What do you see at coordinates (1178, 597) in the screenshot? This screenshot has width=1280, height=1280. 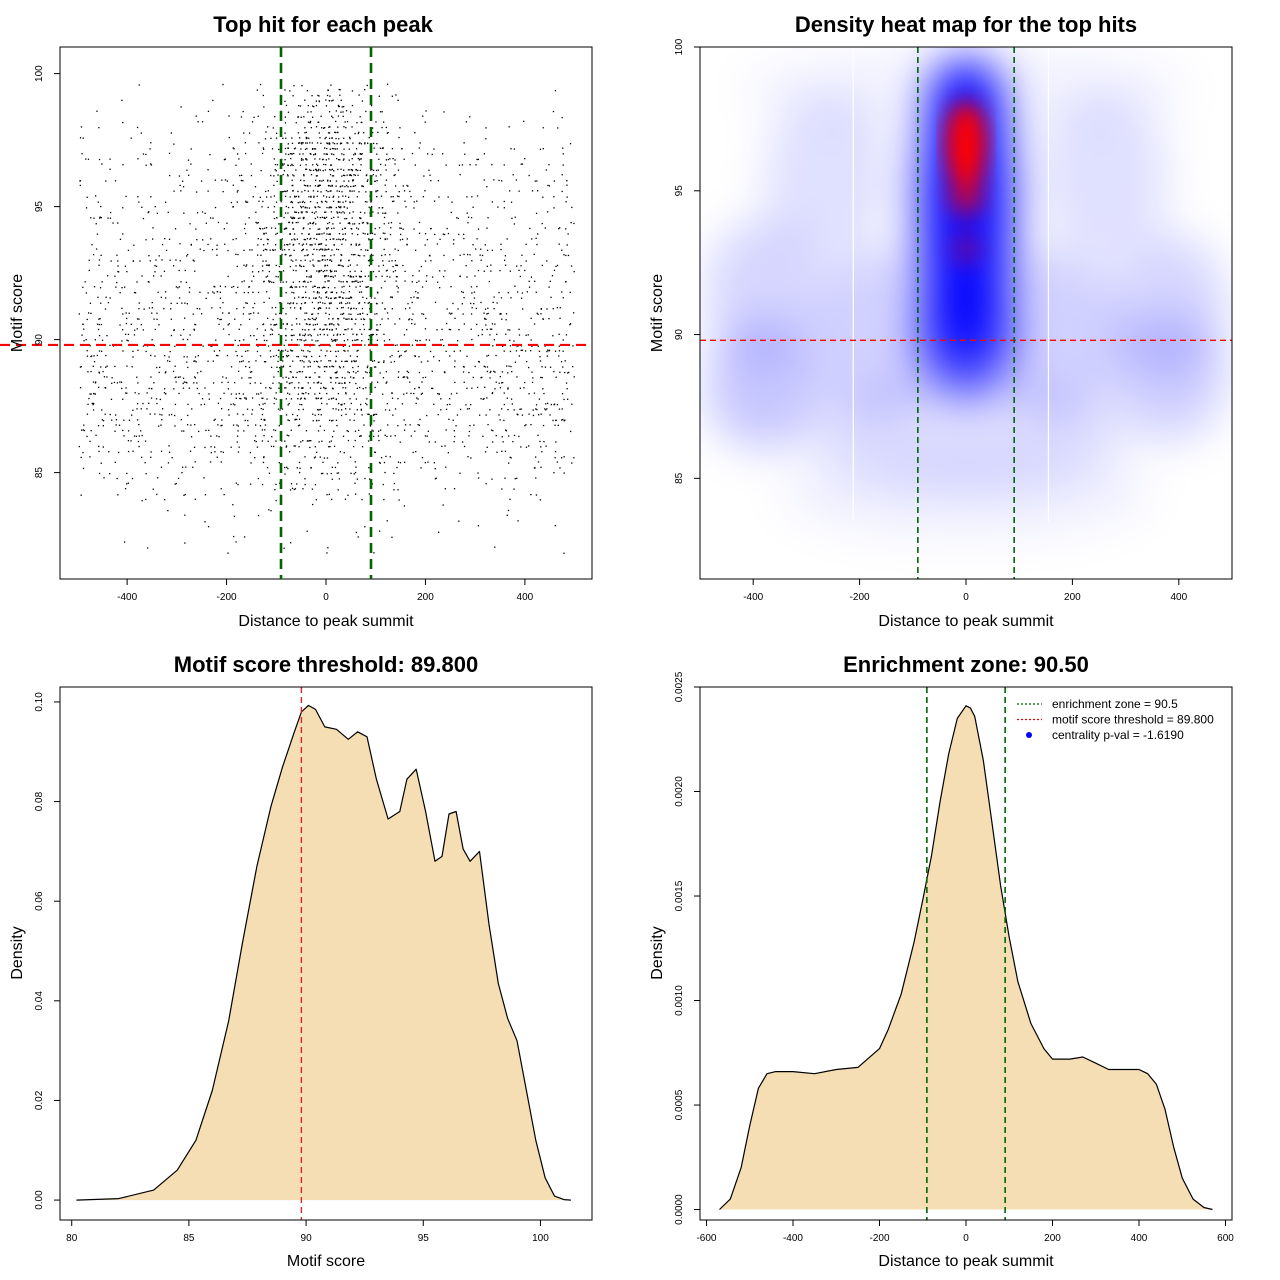 I see `x-tick-label: 400` at bounding box center [1178, 597].